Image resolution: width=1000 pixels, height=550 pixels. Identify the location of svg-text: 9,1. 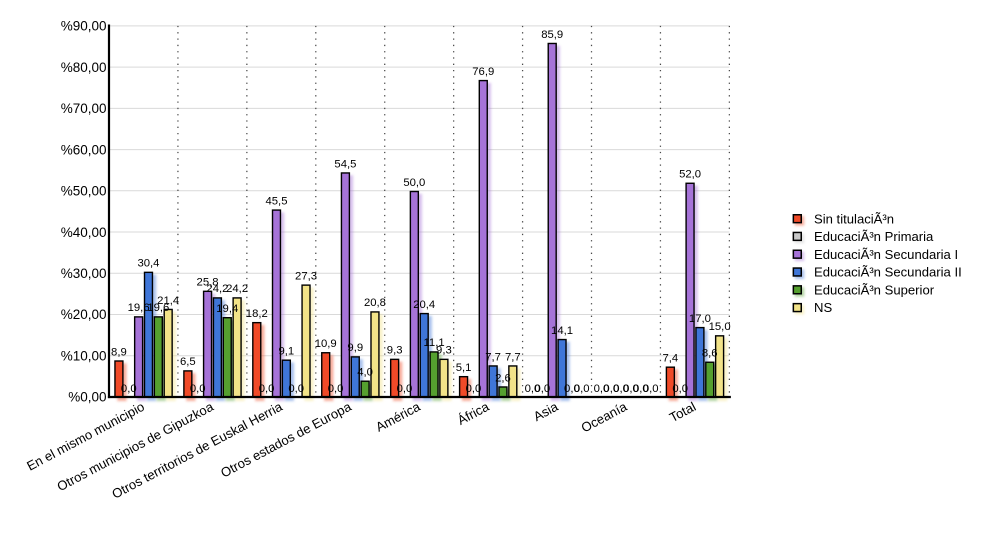
(286, 351).